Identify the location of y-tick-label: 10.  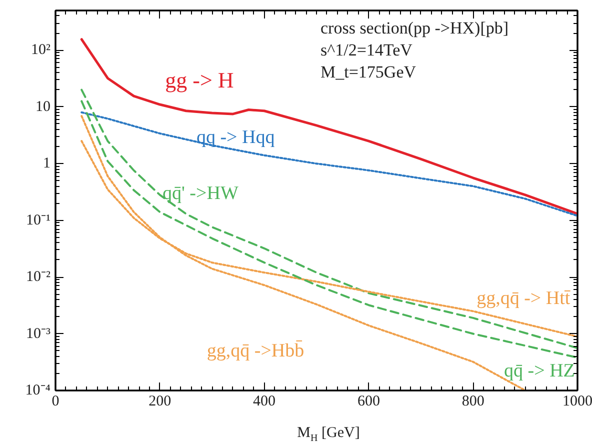
(43, 106).